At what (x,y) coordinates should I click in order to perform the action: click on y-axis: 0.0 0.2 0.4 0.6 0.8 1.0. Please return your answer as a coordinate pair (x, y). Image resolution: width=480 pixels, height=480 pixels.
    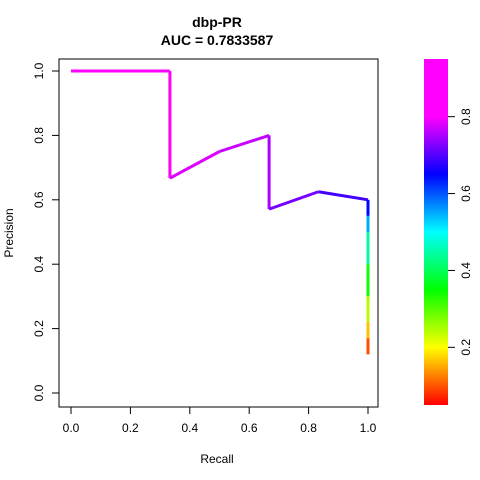
    Looking at the image, I should click on (46, 231).